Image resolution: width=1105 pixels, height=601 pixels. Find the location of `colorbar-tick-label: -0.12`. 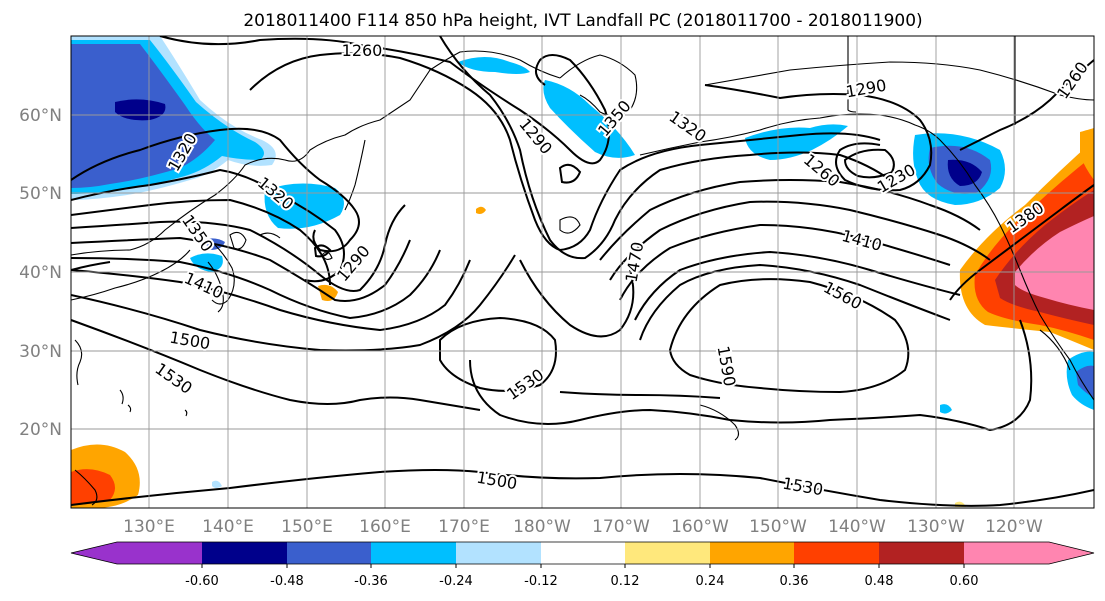

colorbar-tick-label: -0.12 is located at coordinates (541, 581).